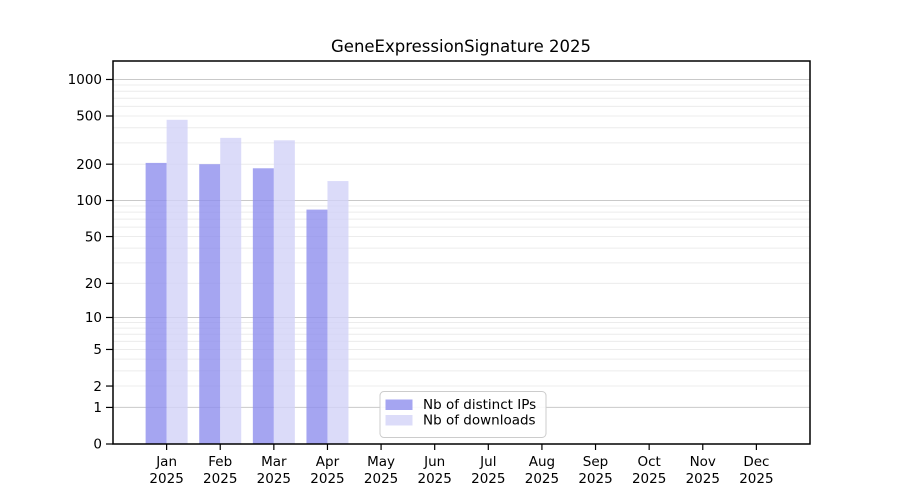  I want to click on y-axis-tick-label: 200, so click(89, 165).